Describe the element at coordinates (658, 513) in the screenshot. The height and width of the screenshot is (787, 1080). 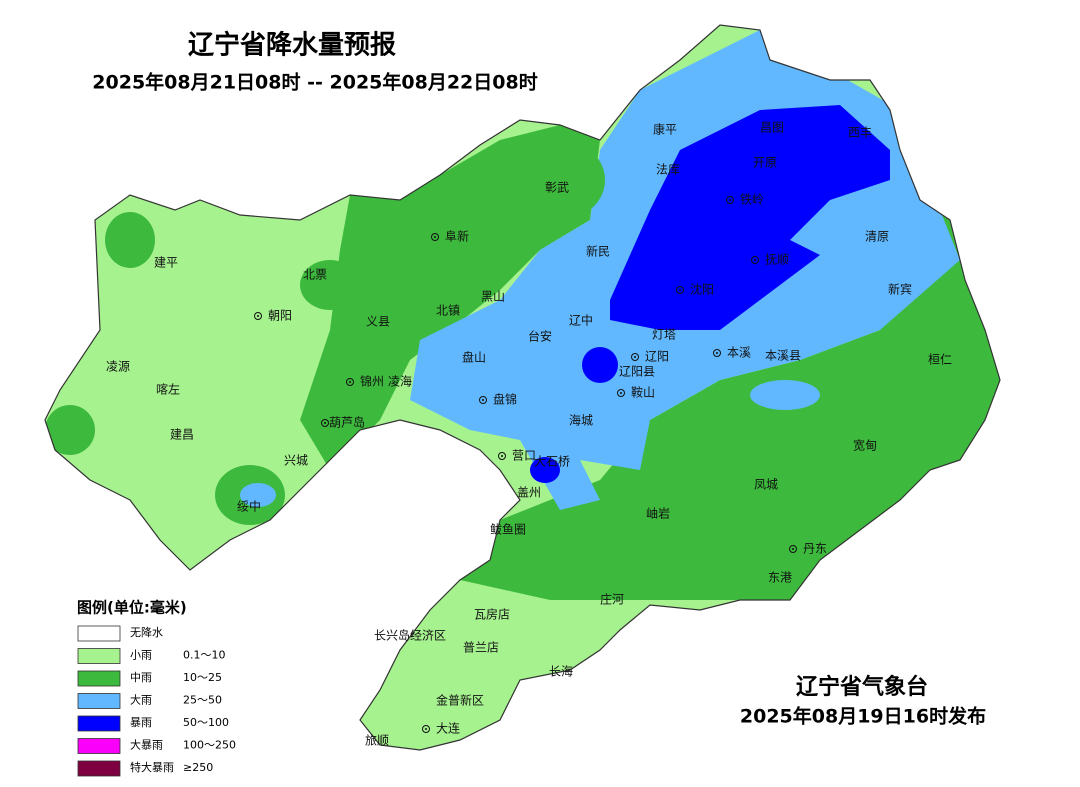
I see `place-label: 岫岩` at that location.